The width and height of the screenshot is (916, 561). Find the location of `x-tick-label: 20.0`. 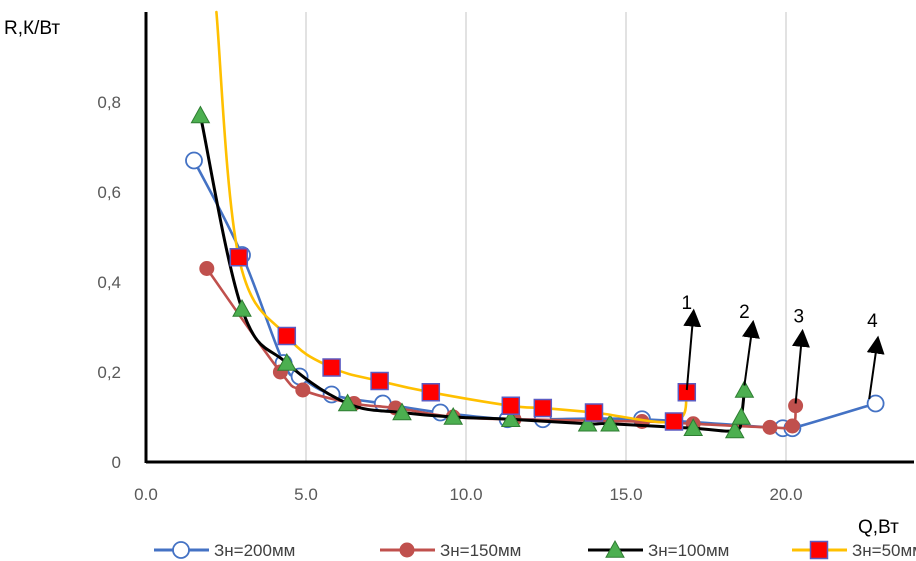

x-tick-label: 20.0 is located at coordinates (785, 494).